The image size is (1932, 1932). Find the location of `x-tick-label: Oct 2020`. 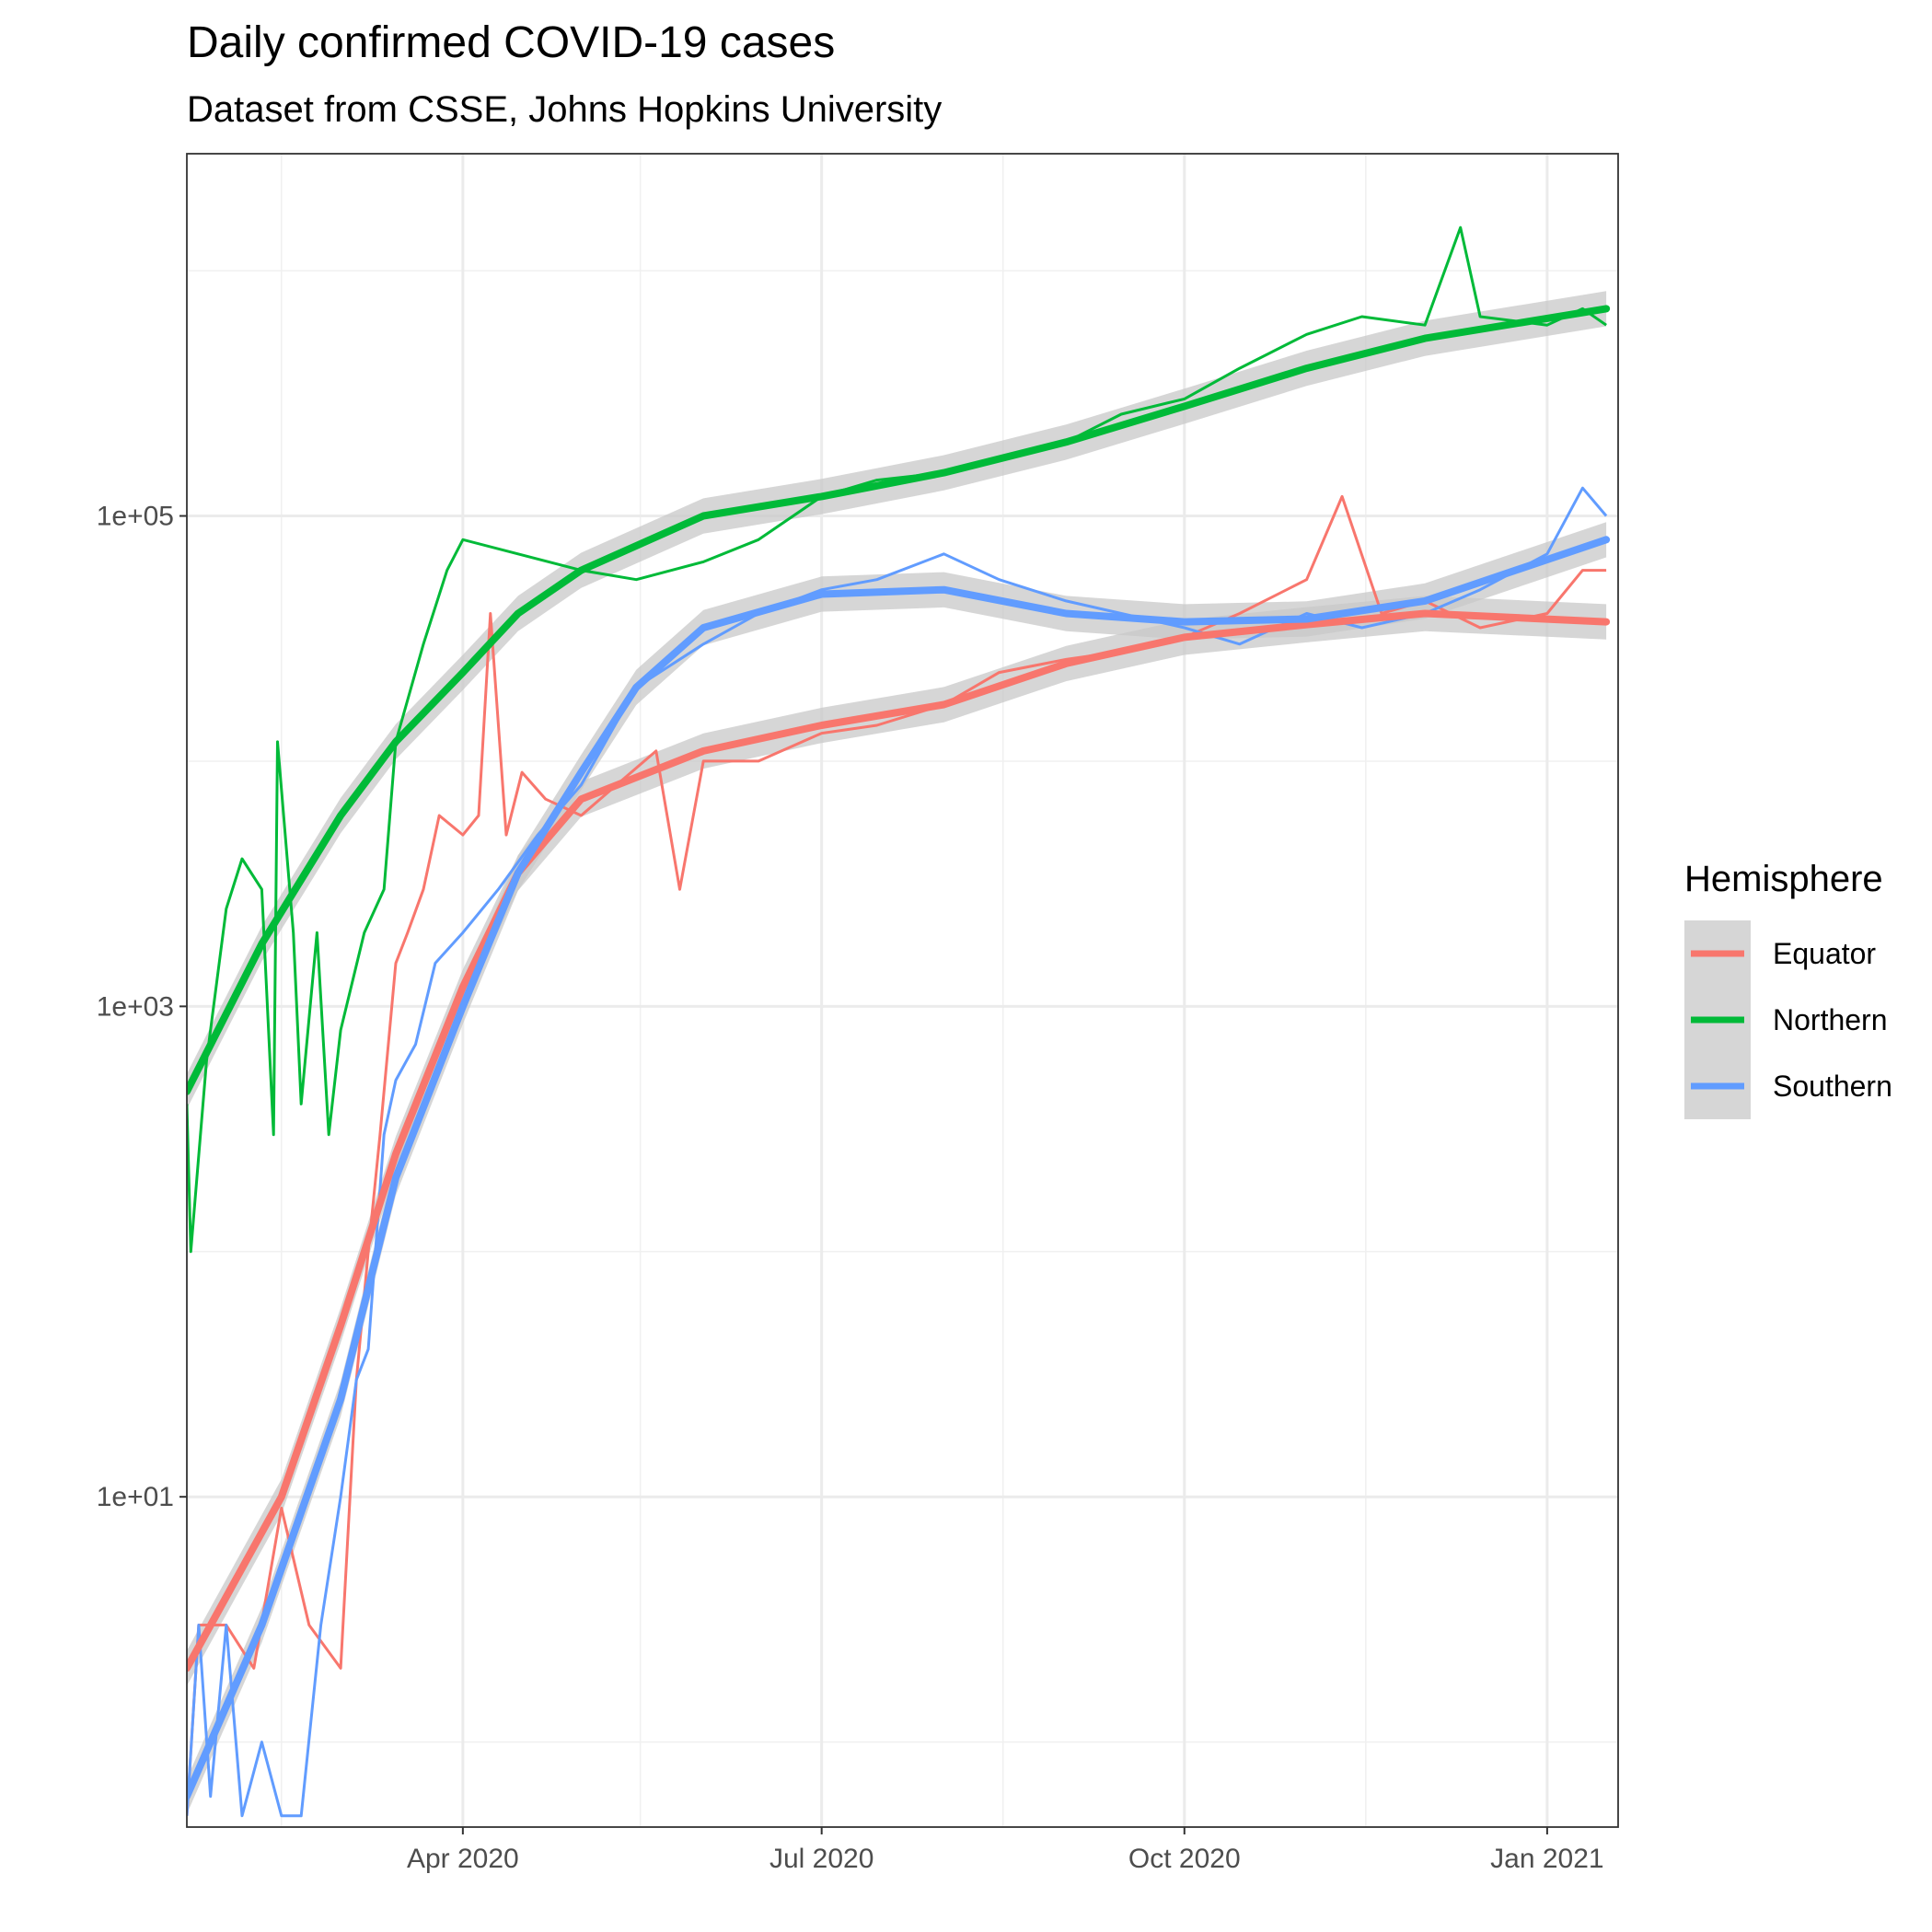

x-tick-label: Oct 2020 is located at coordinates (1184, 1859).